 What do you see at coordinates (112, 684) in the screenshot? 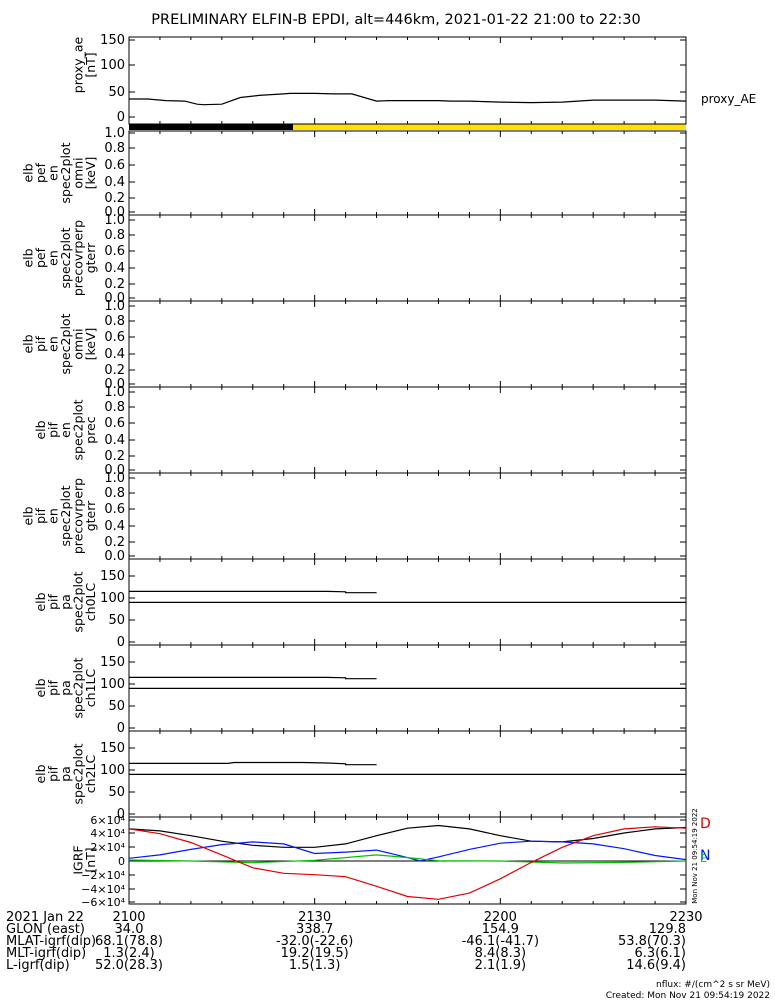
I see `ytick-label-ch1lc: 100` at bounding box center [112, 684].